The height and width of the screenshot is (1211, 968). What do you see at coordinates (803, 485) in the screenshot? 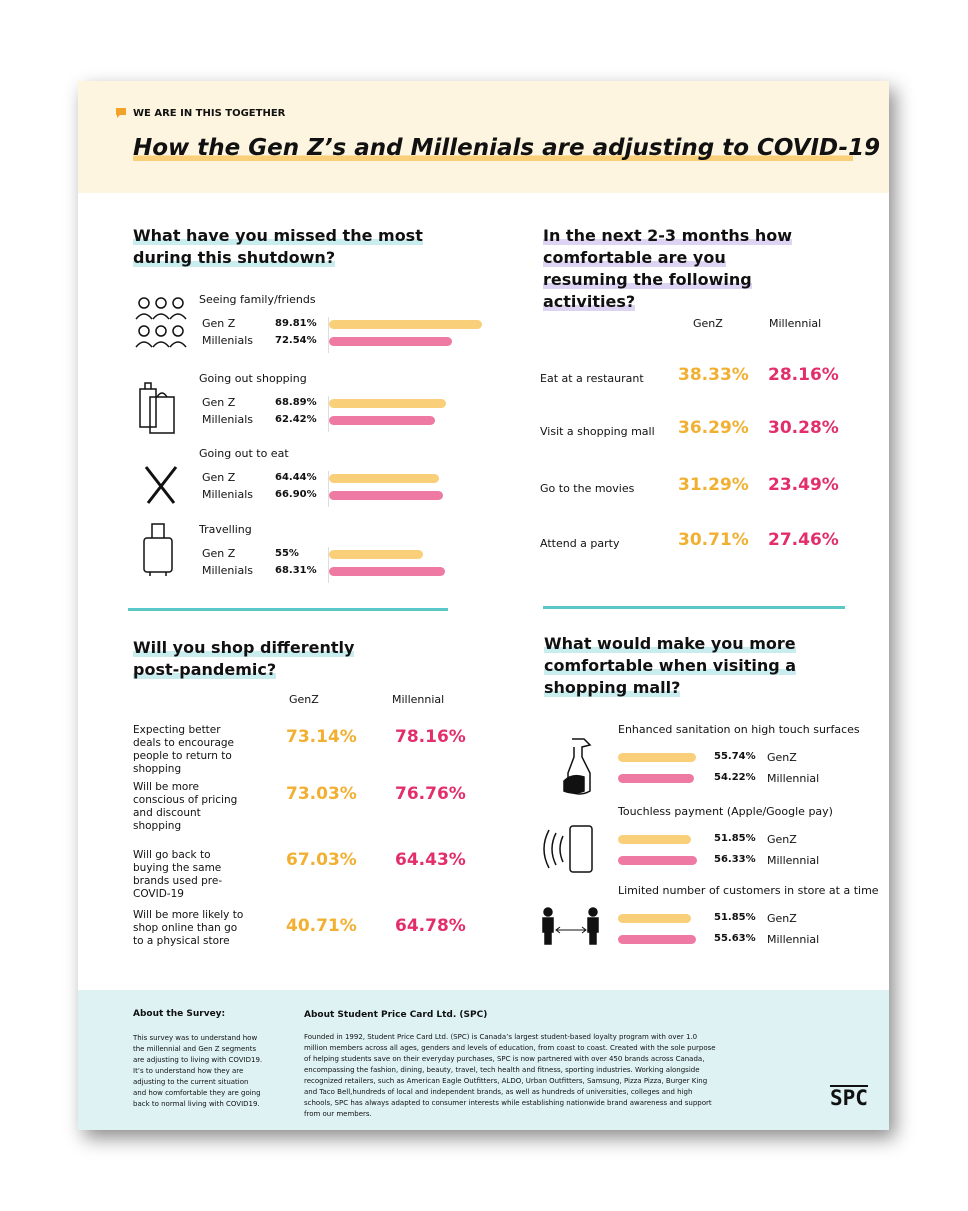
I see `value: 23.49%` at bounding box center [803, 485].